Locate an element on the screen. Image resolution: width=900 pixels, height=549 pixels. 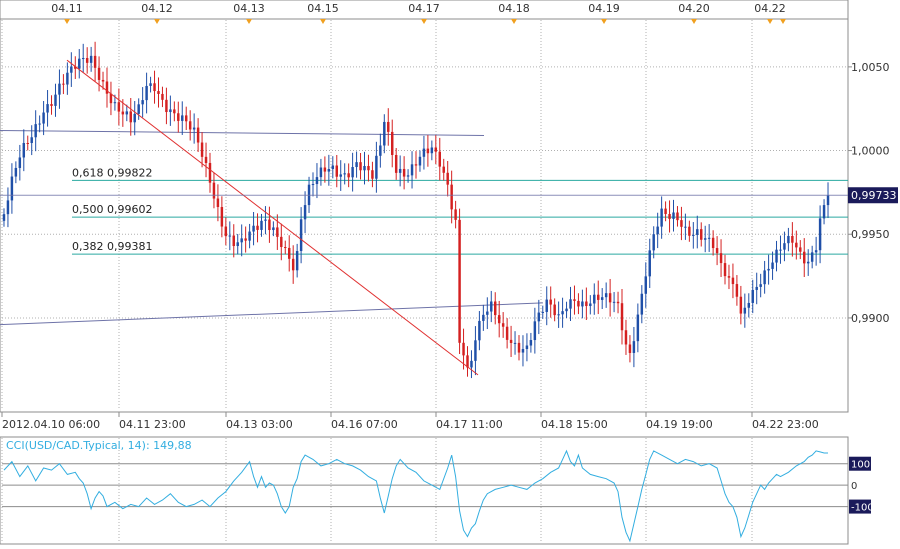
time-tick-label: 04.18 15:00 is located at coordinates (574, 424).